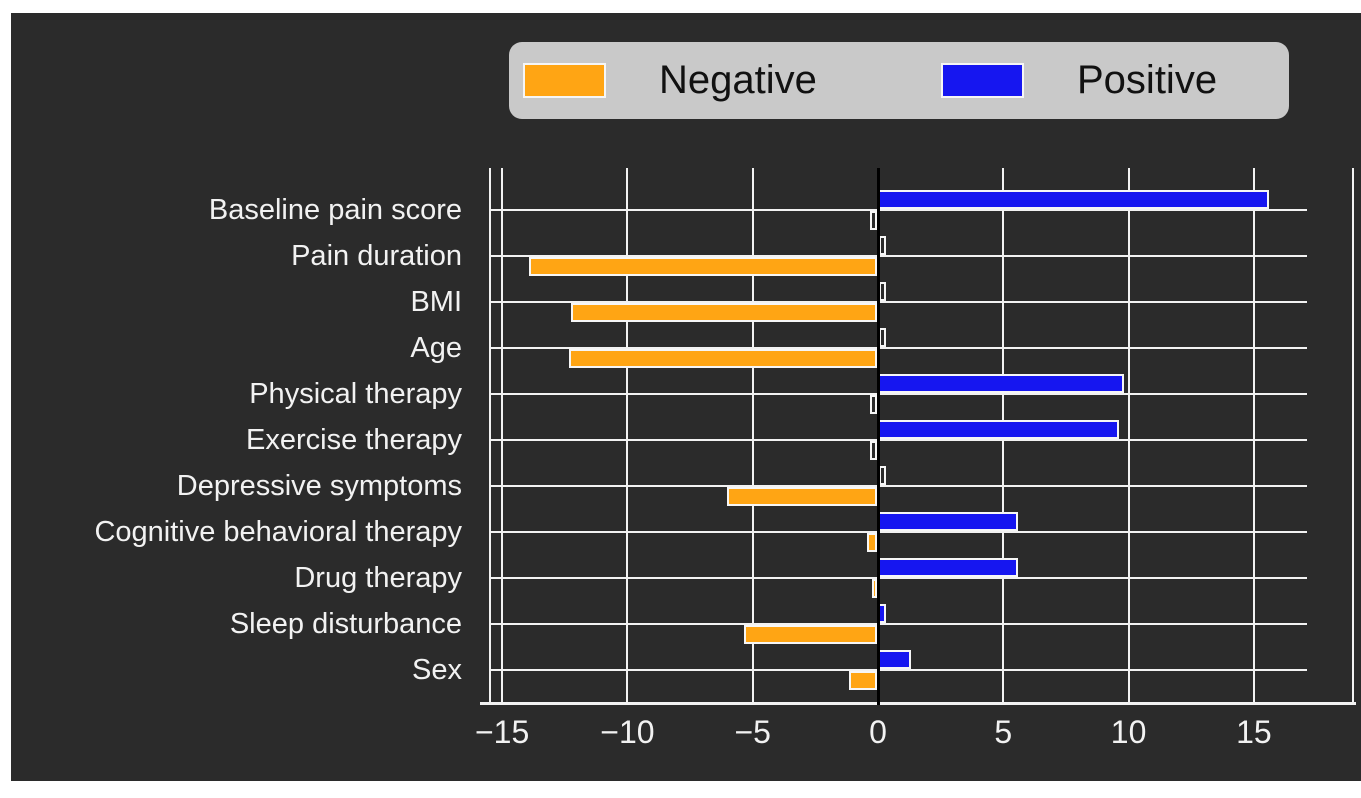 Image resolution: width=1361 pixels, height=798 pixels. Describe the element at coordinates (502, 732) in the screenshot. I see `x-tick-label--15: −15` at that location.